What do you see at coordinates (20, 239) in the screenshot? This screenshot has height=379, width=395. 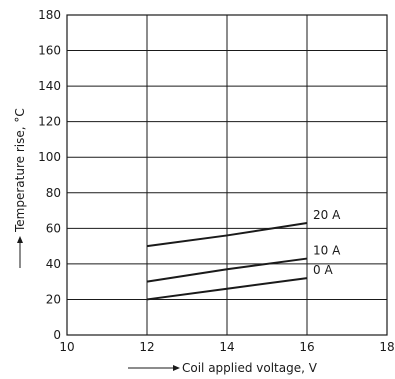 I see `y-axis-arrowhead-icon` at bounding box center [20, 239].